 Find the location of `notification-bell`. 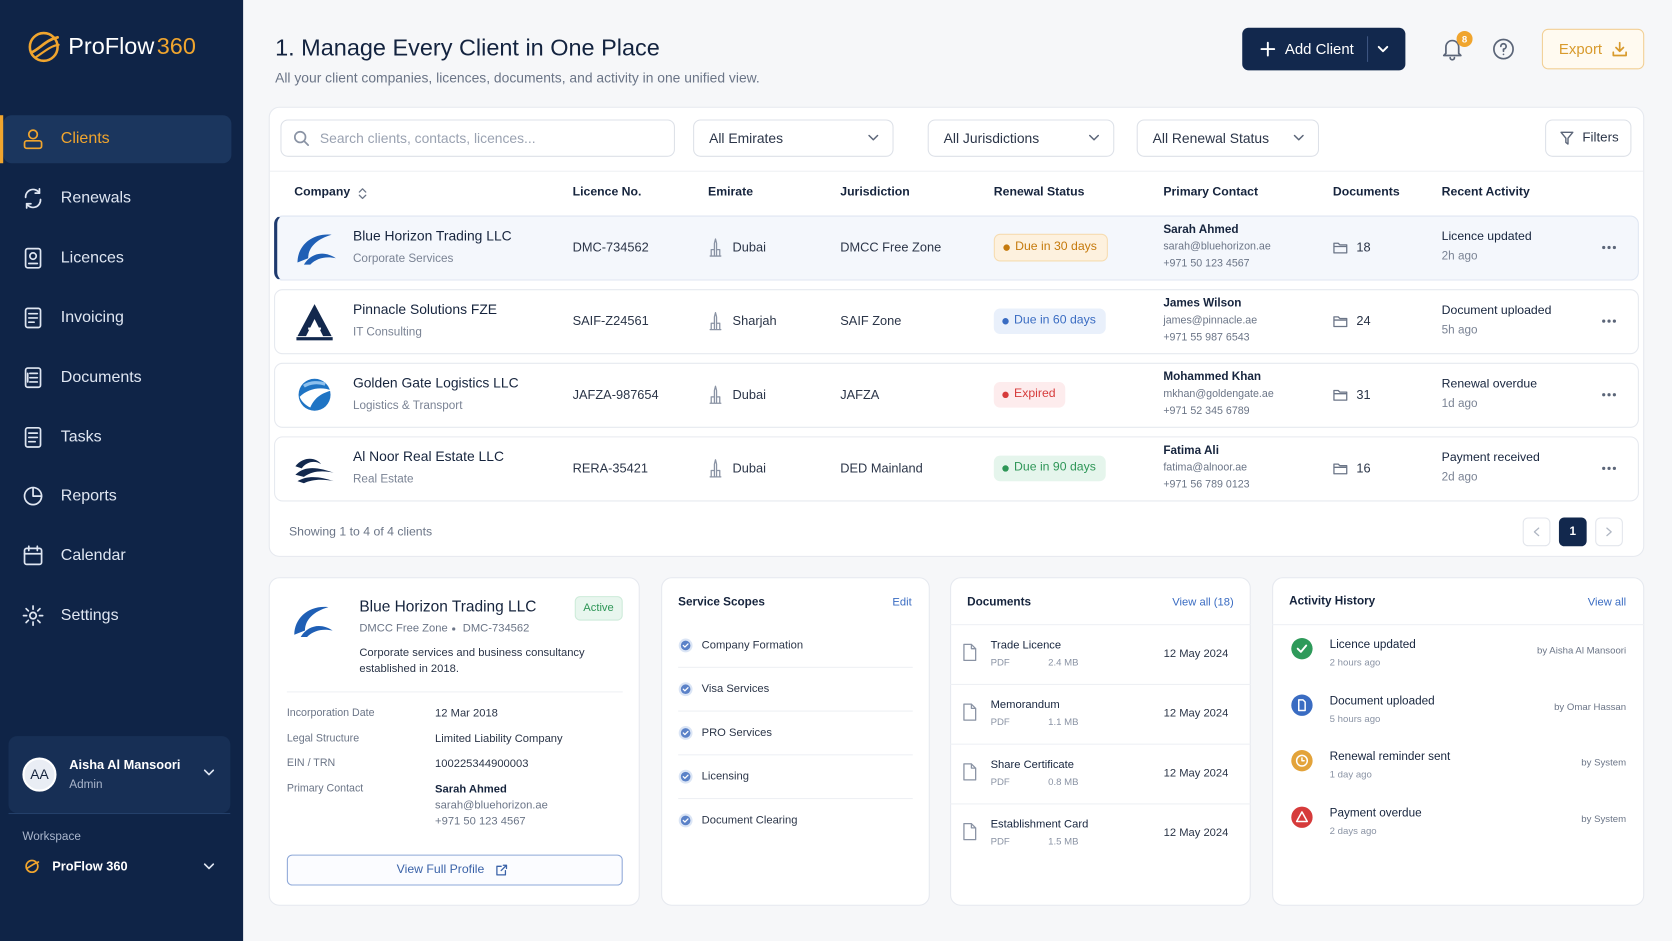

notification-bell is located at coordinates (1452, 49).